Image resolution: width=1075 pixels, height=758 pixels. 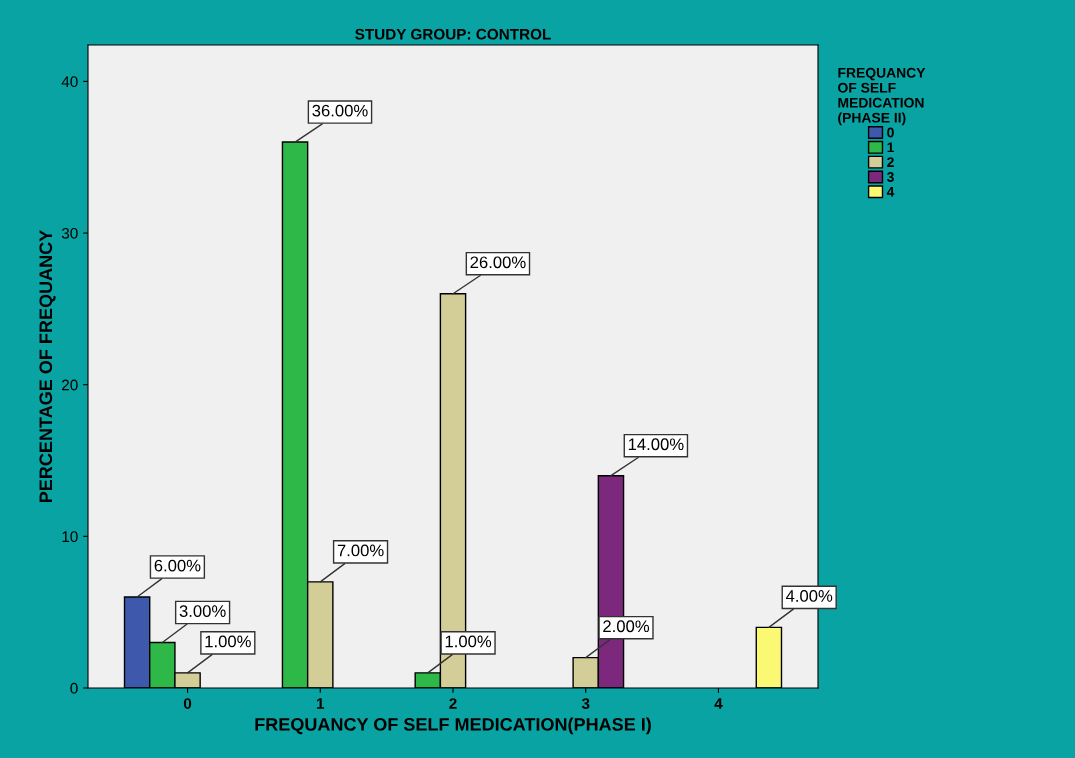 I want to click on y-tick-label: 40, so click(x=69, y=82).